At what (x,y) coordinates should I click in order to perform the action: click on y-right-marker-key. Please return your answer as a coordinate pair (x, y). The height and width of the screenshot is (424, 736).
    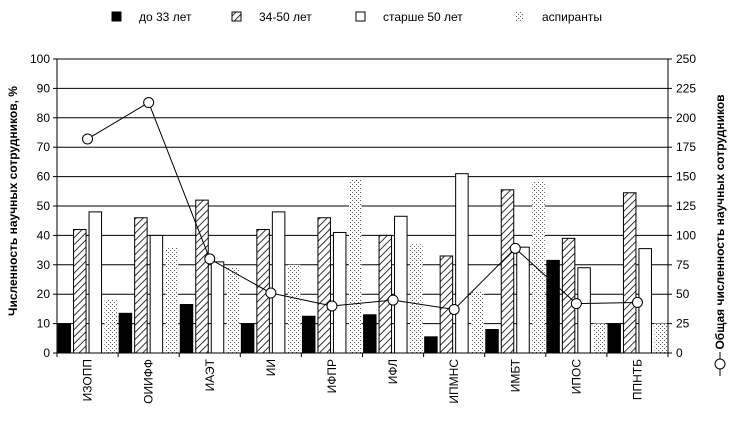
    Looking at the image, I should click on (720, 364).